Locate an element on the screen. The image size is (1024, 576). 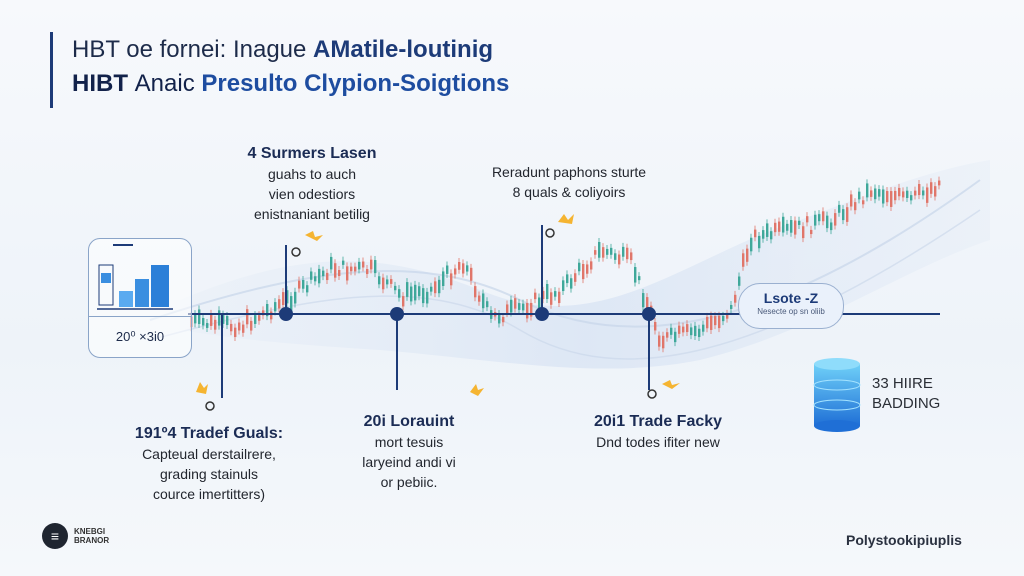
title-line2-prefix: HIBT is located at coordinates (103, 83).